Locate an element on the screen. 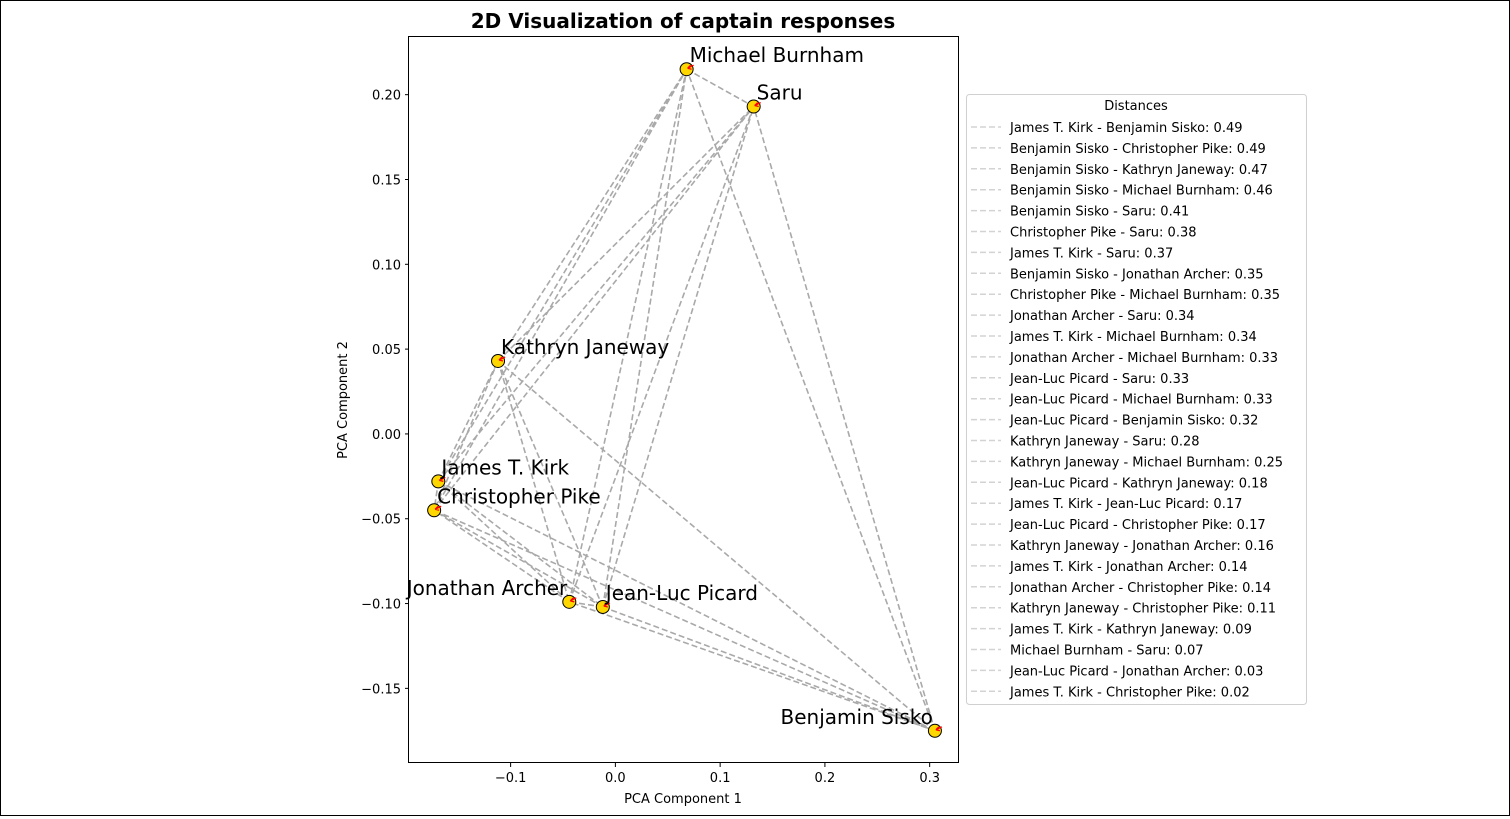 The height and width of the screenshot is (819, 1510). legend-entry: James T. Kirk - Christopher Pike: 0.02 is located at coordinates (1129, 692).